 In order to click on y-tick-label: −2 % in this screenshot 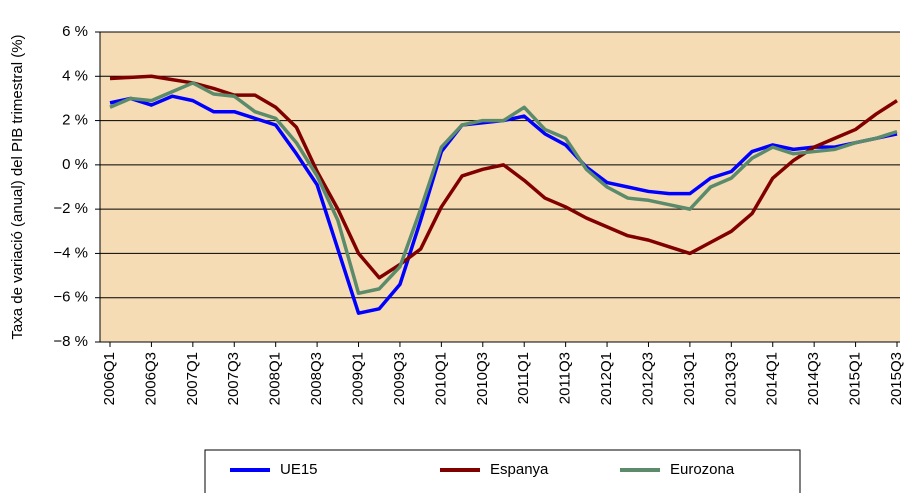, I will do `click(70, 208)`.